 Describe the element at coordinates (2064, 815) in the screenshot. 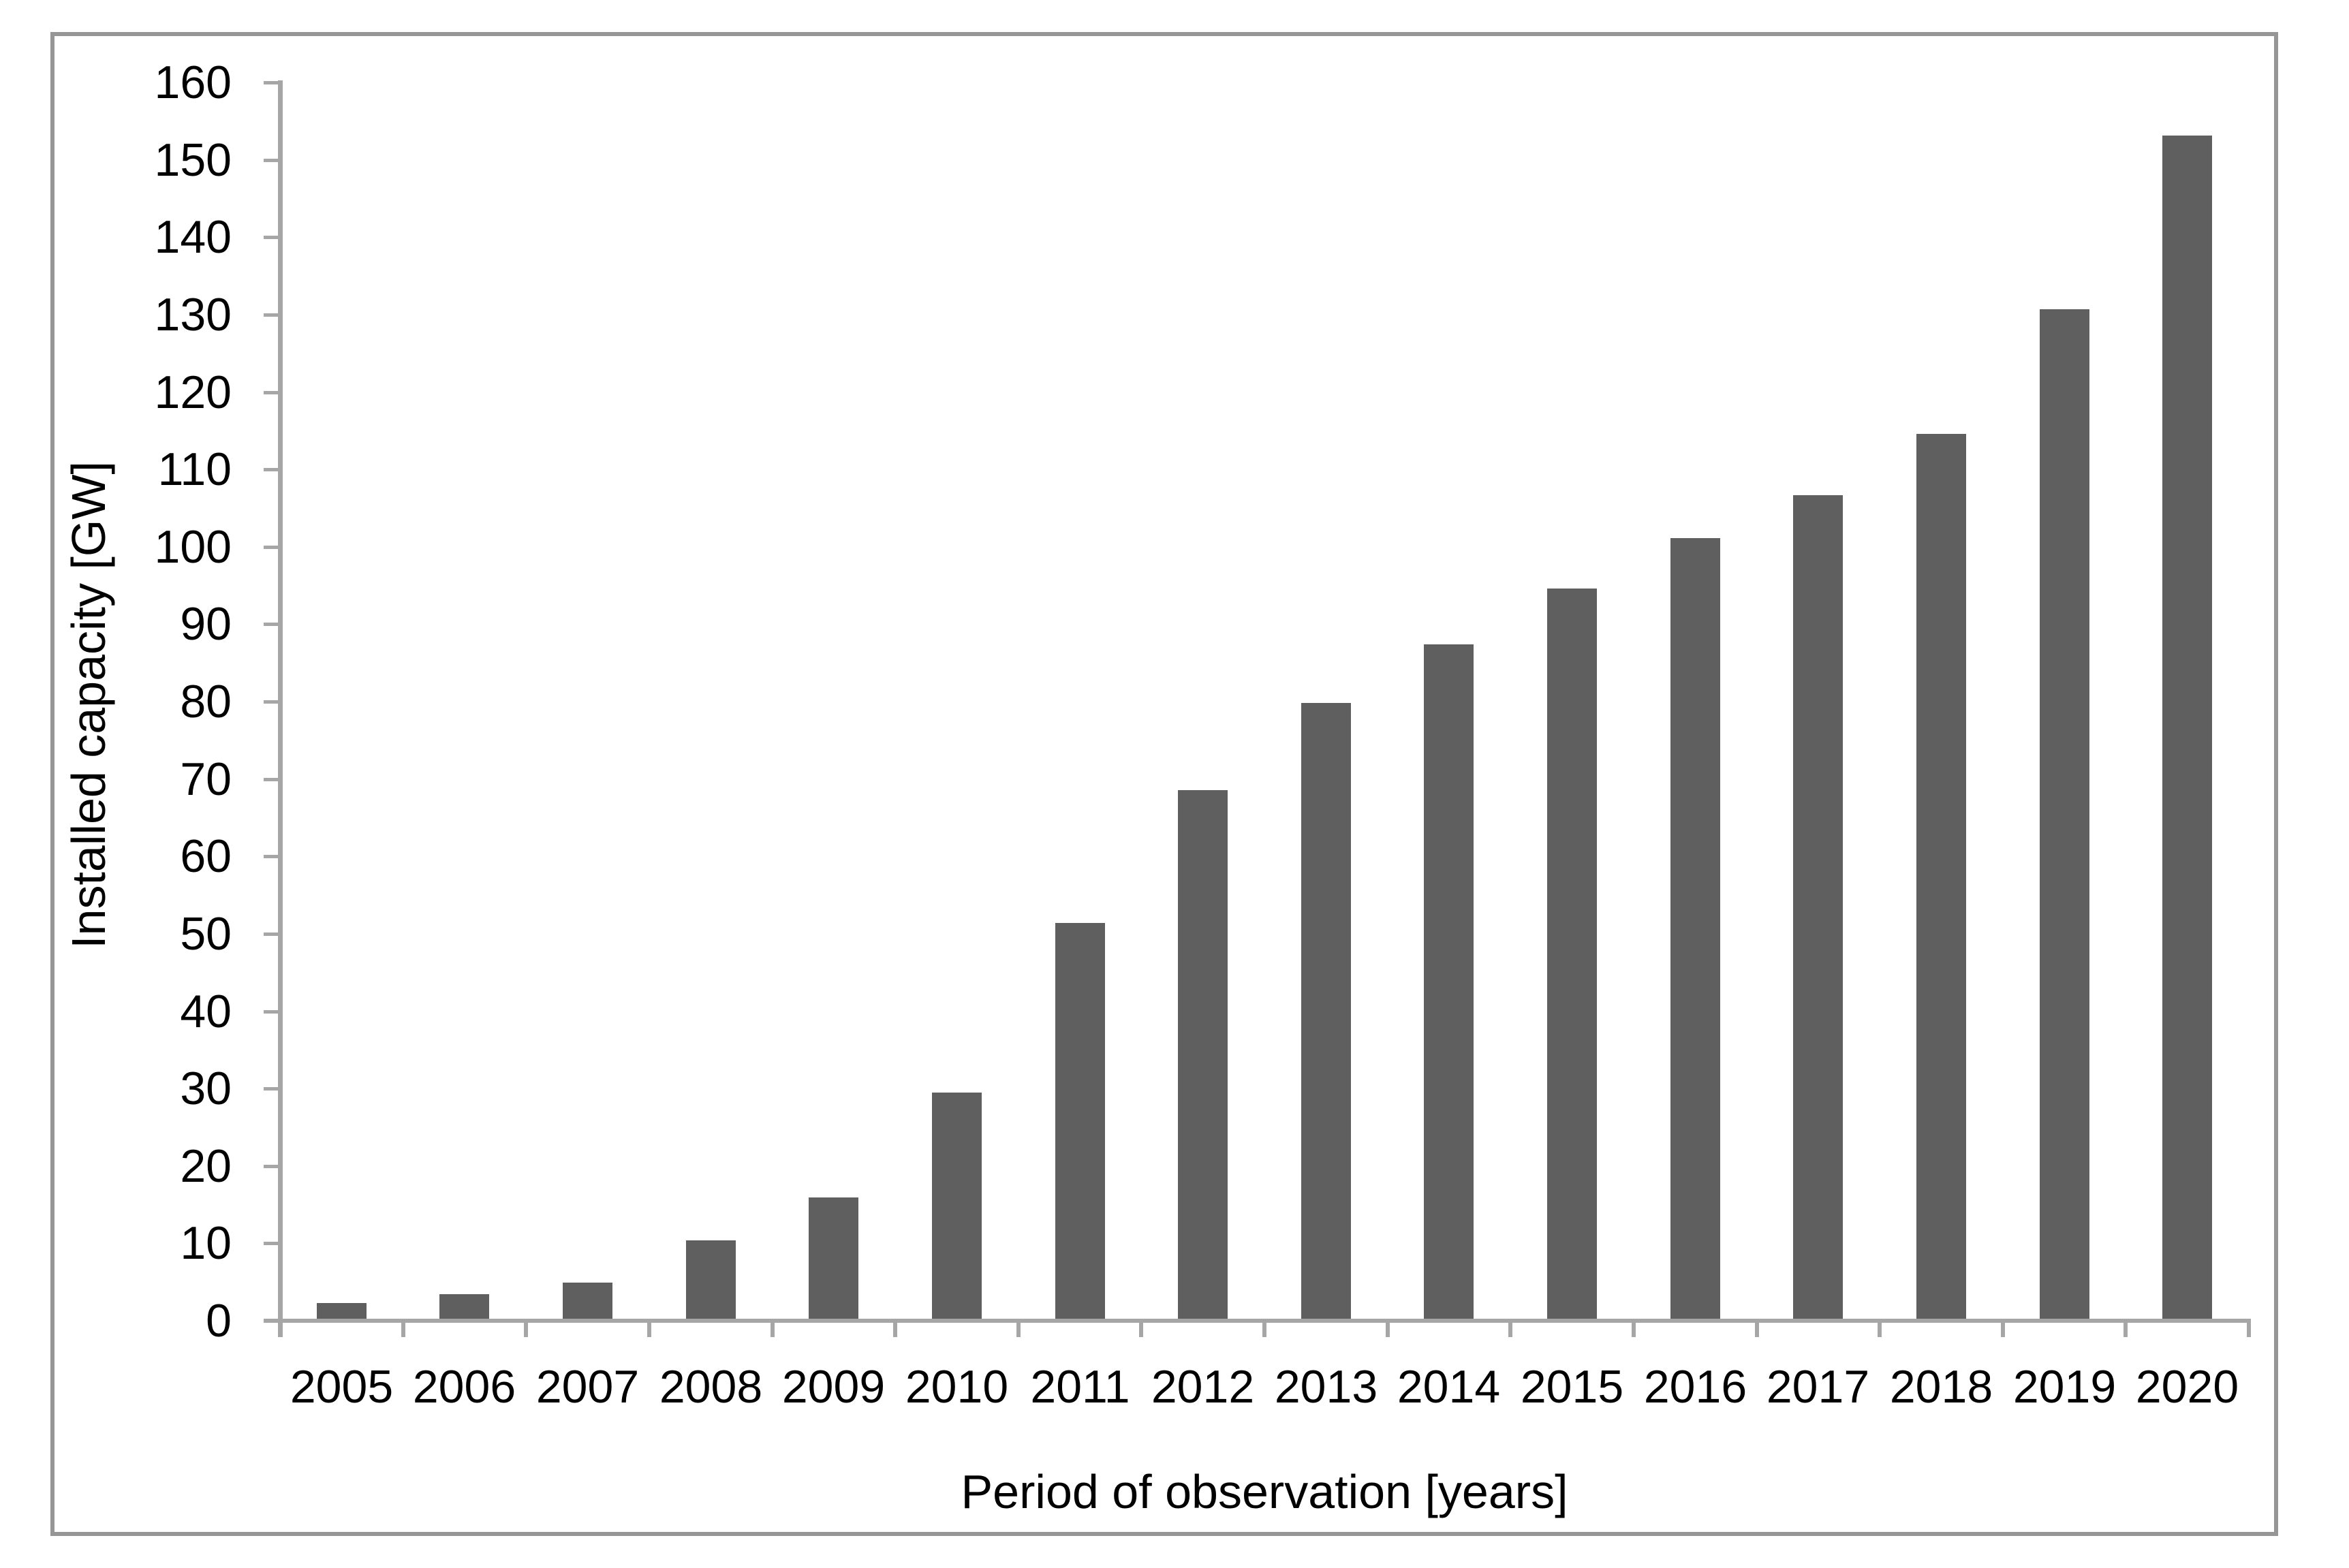

I see `bar-2019` at that location.